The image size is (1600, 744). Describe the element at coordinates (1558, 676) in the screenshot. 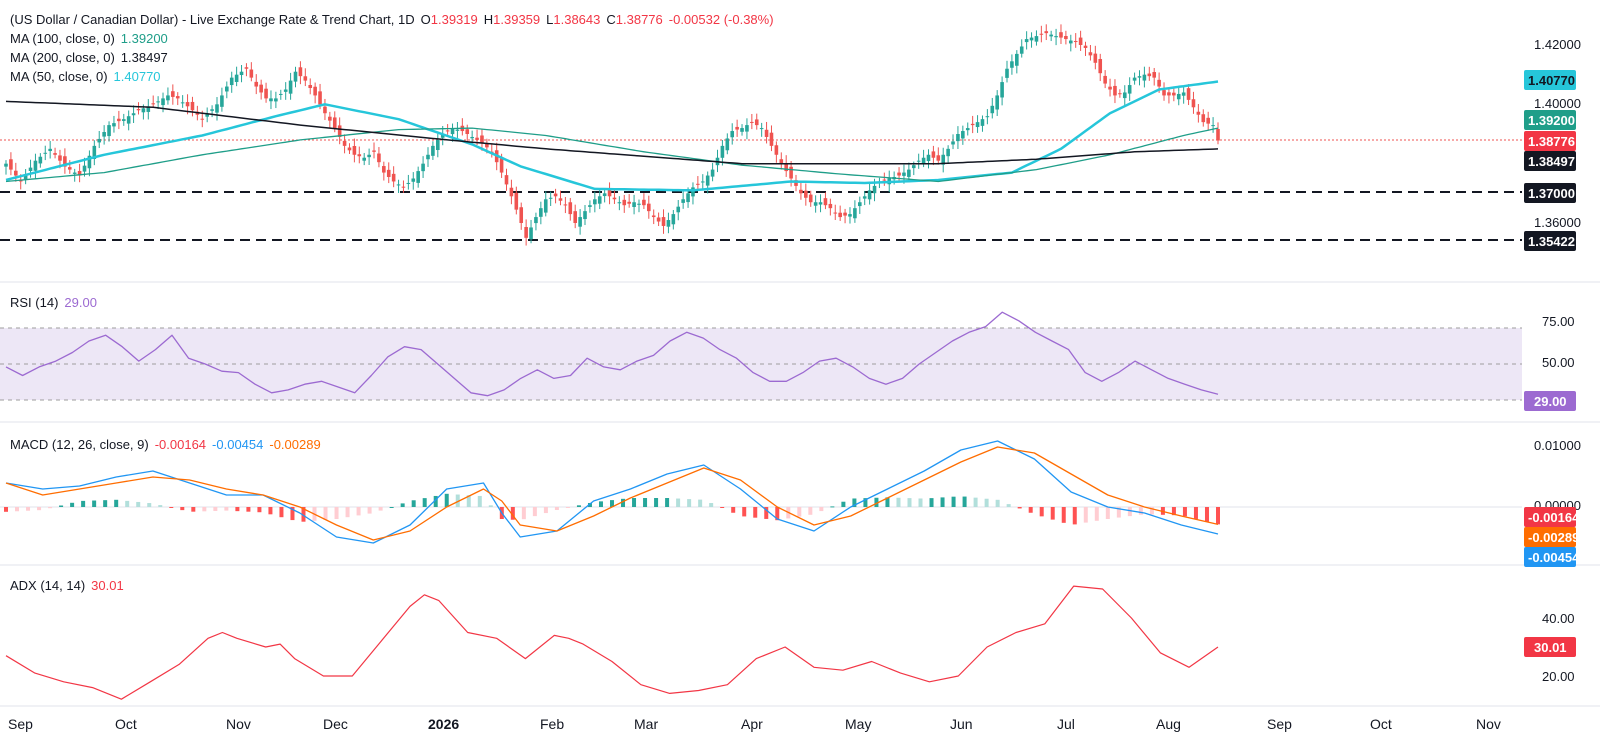

I see `adx-tick-20: 20.00` at that location.